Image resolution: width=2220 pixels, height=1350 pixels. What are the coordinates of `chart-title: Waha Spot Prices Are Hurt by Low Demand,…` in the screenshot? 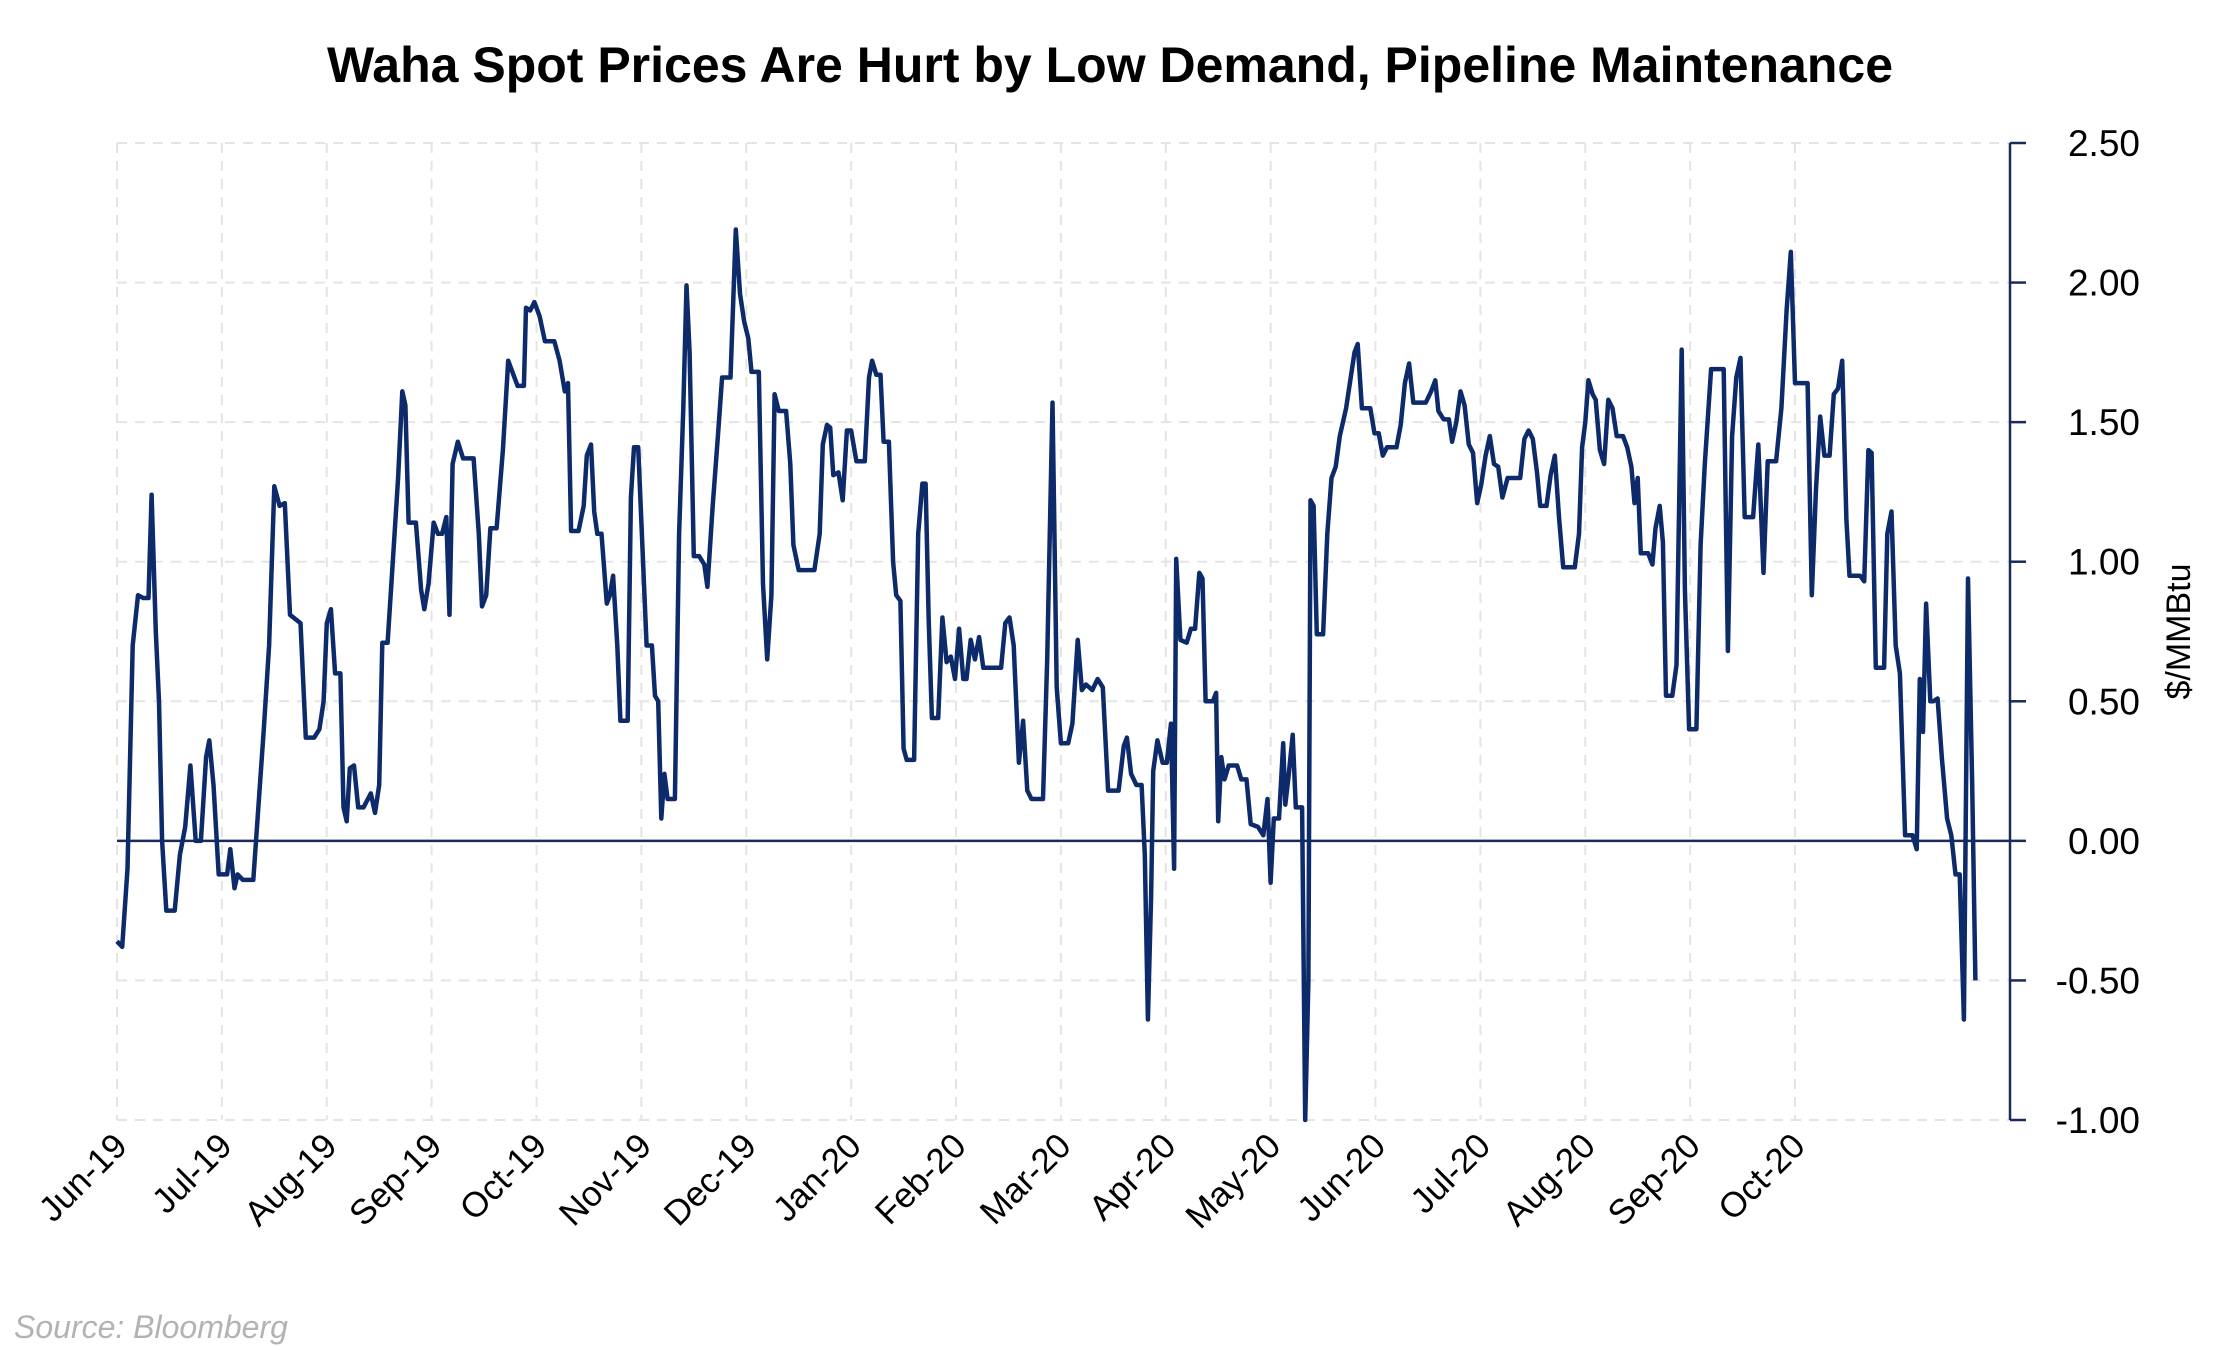 It's located at (1110, 65).